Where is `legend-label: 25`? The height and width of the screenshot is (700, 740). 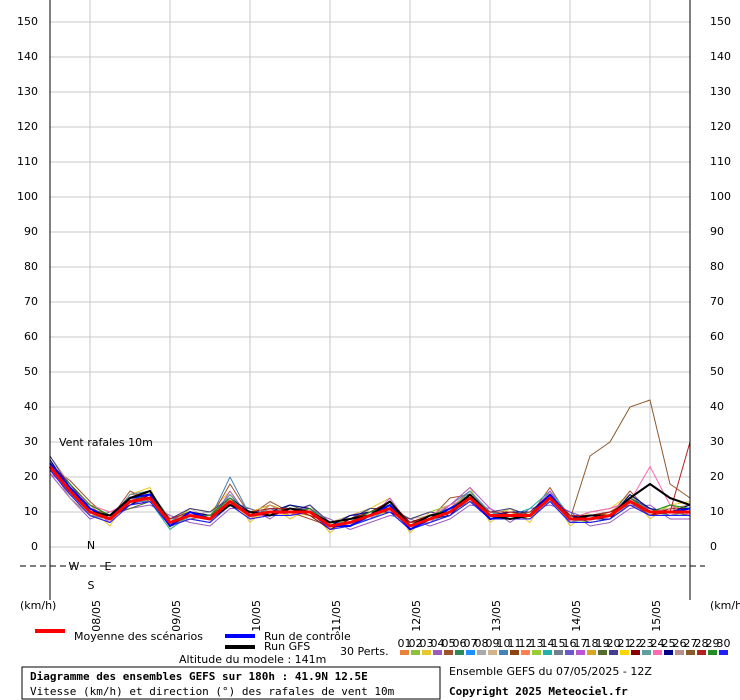 legend-label: 25 is located at coordinates (669, 643).